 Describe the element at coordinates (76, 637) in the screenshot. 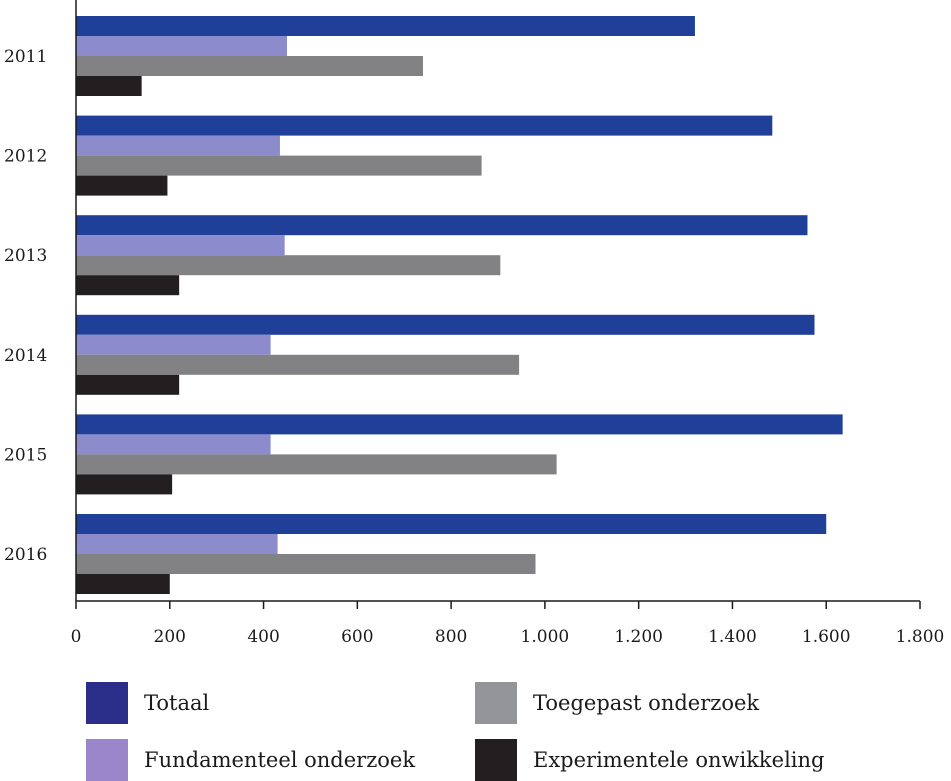

I see `x-tick-label: 0` at that location.